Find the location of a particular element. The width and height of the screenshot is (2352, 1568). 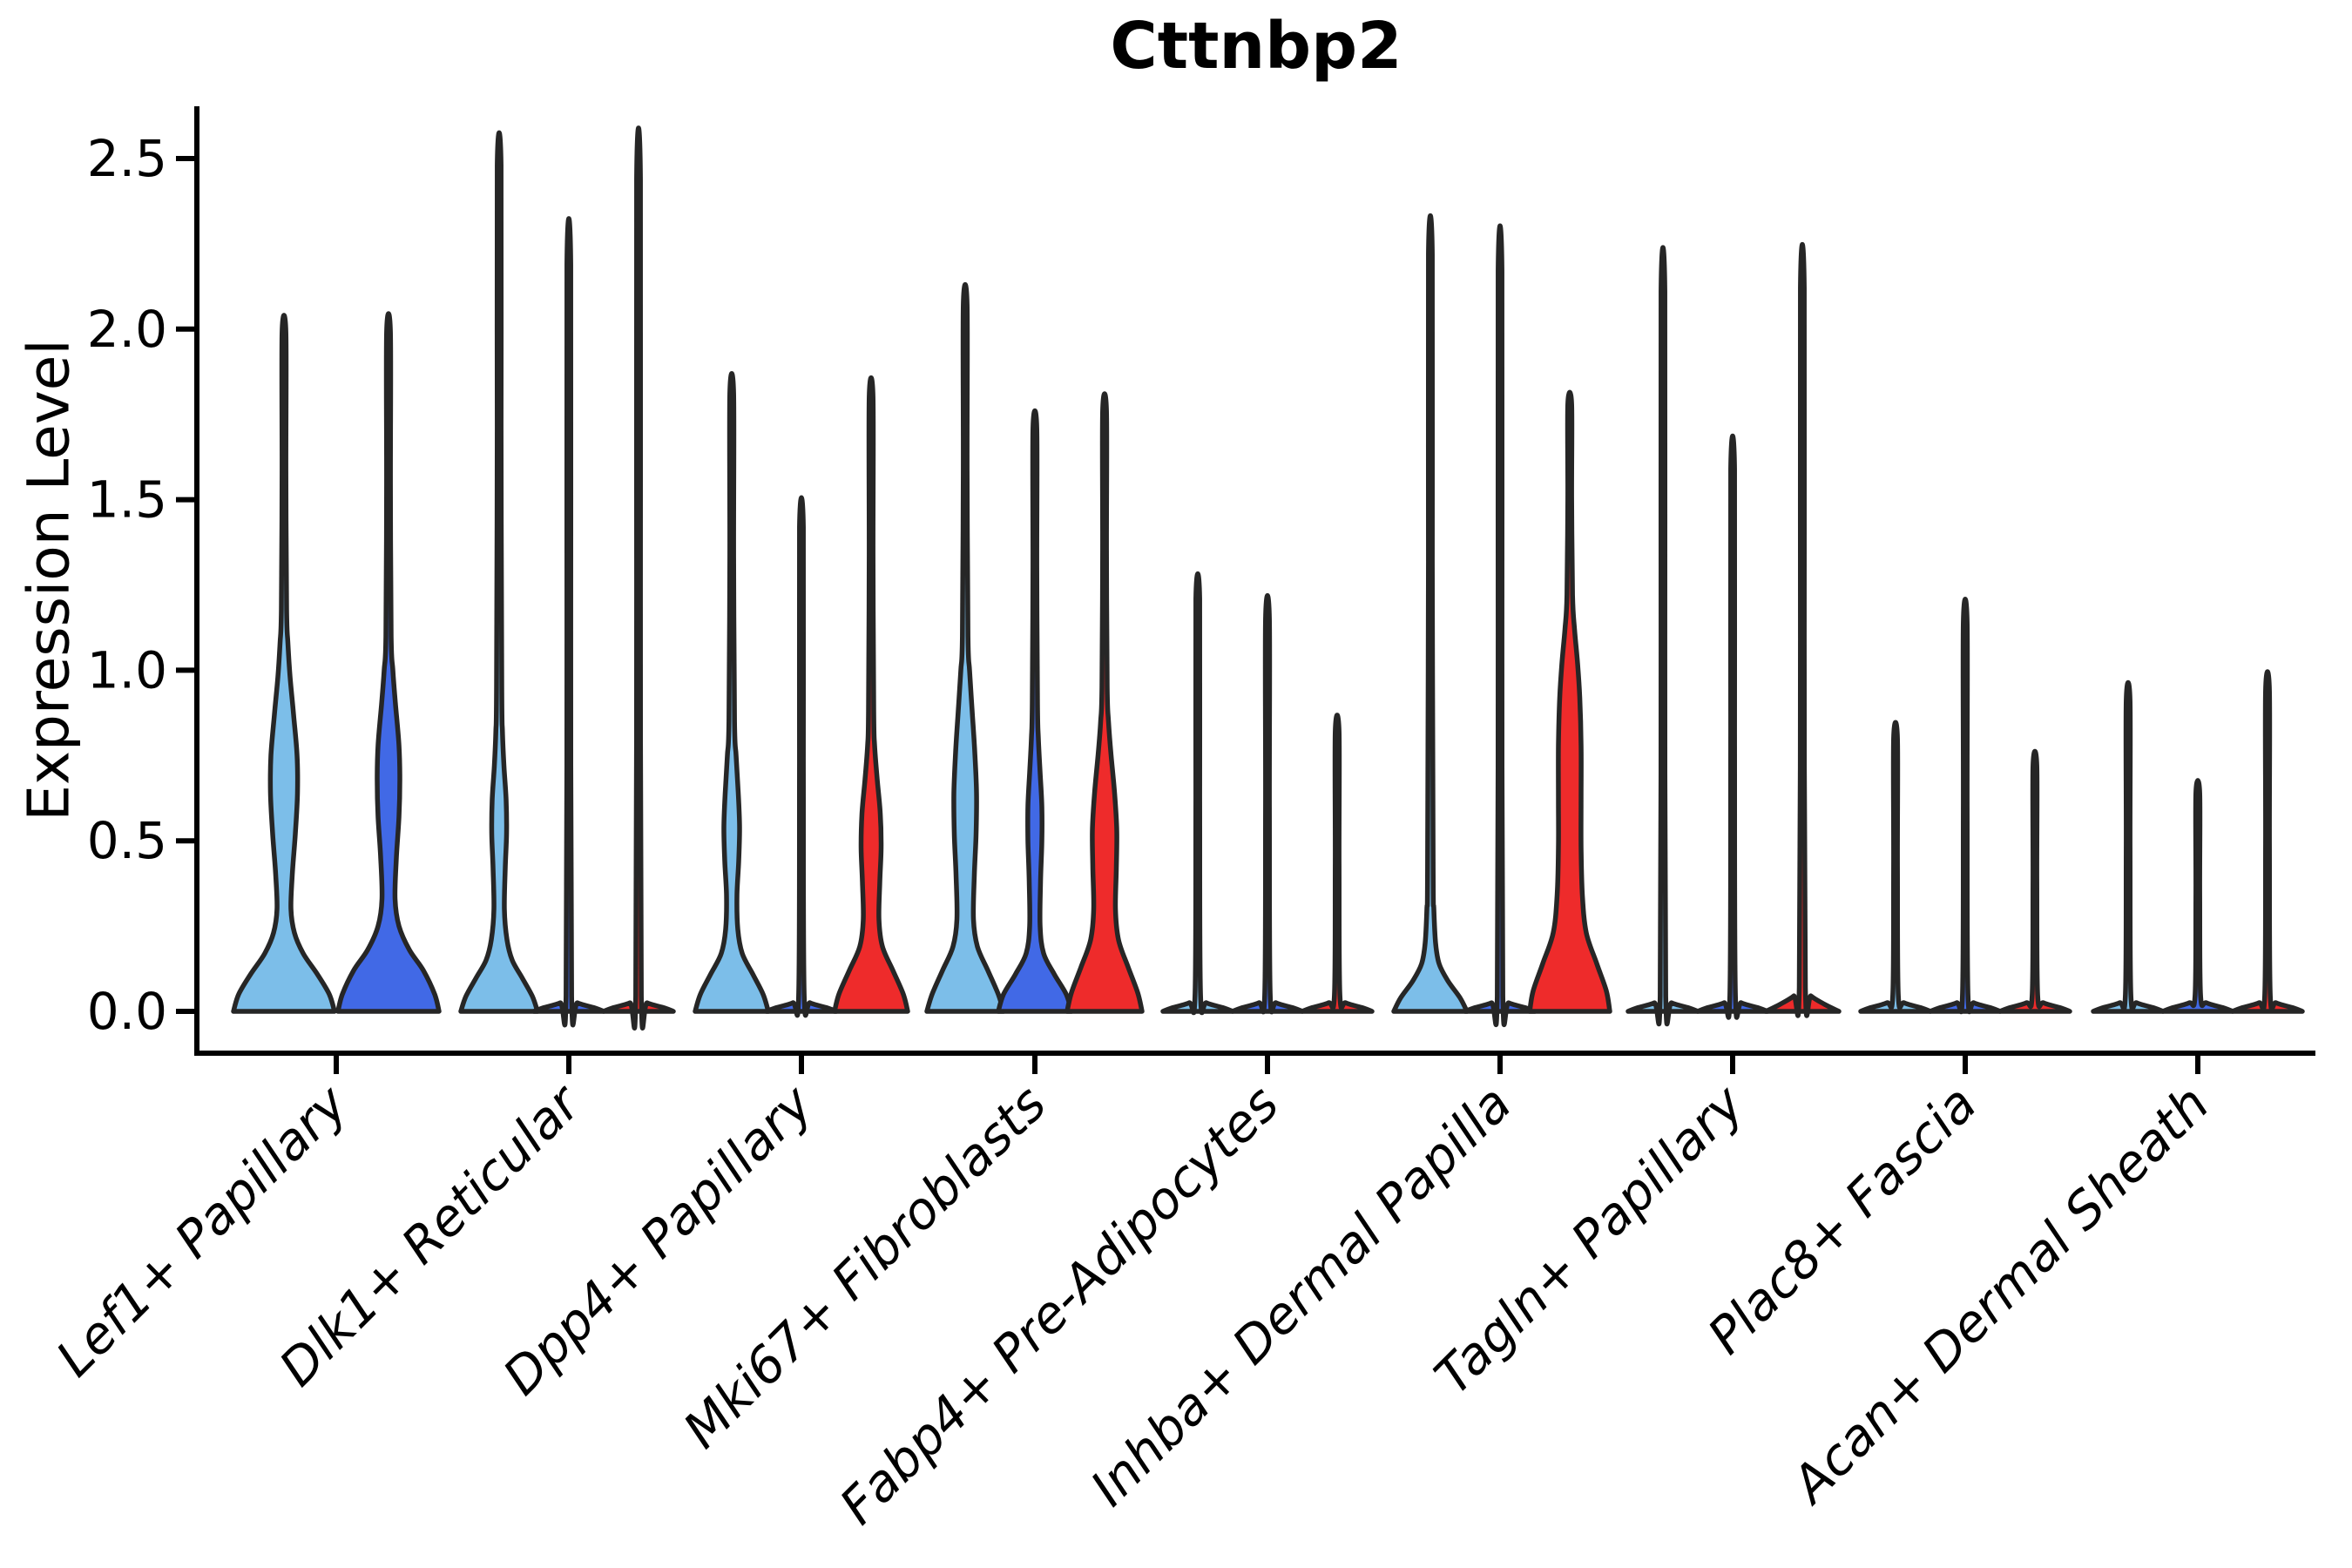

violin-plac8-red is located at coordinates (2034, 881).